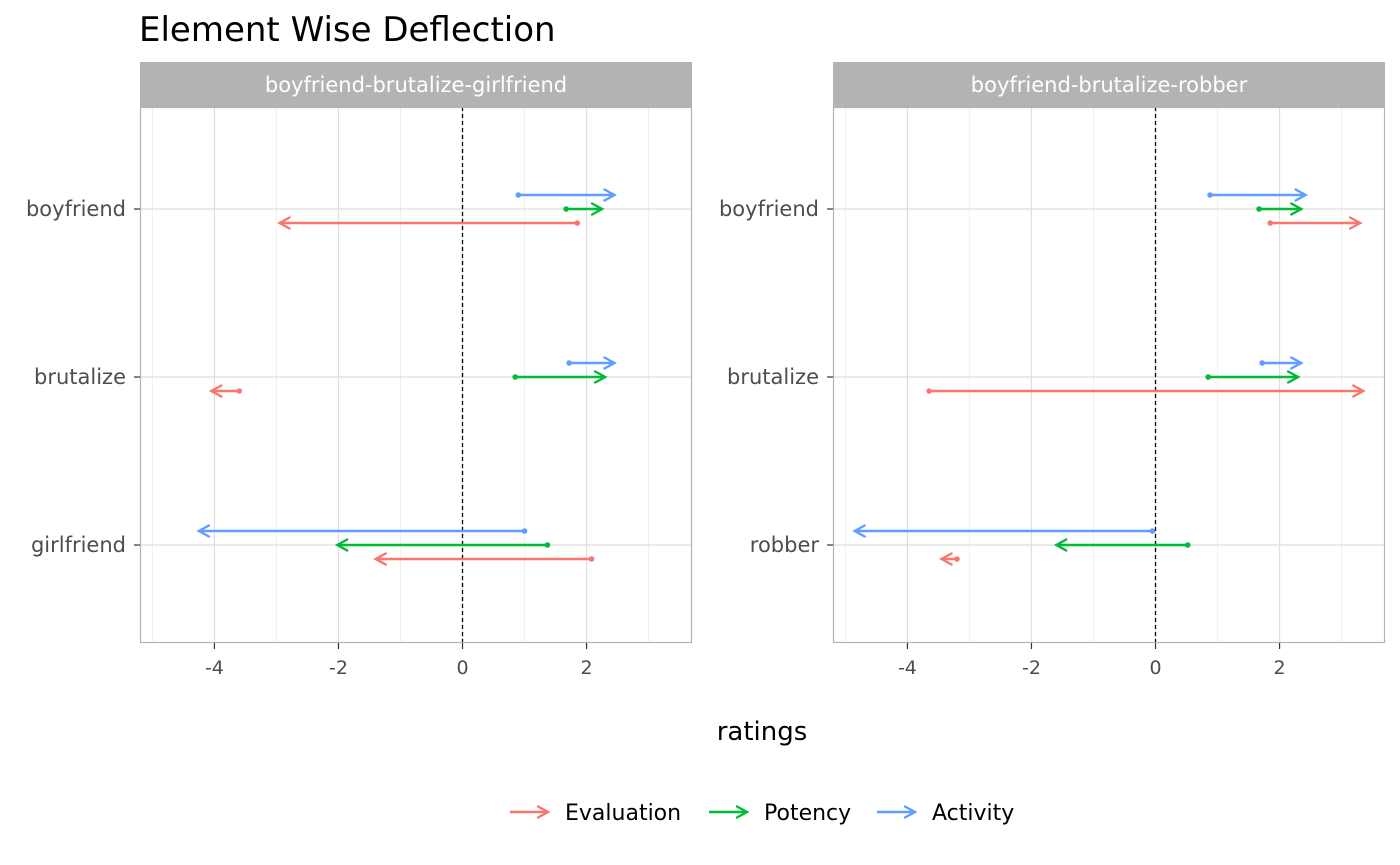 The width and height of the screenshot is (1400, 865). I want to click on y-tick-label: robber, so click(785, 545).